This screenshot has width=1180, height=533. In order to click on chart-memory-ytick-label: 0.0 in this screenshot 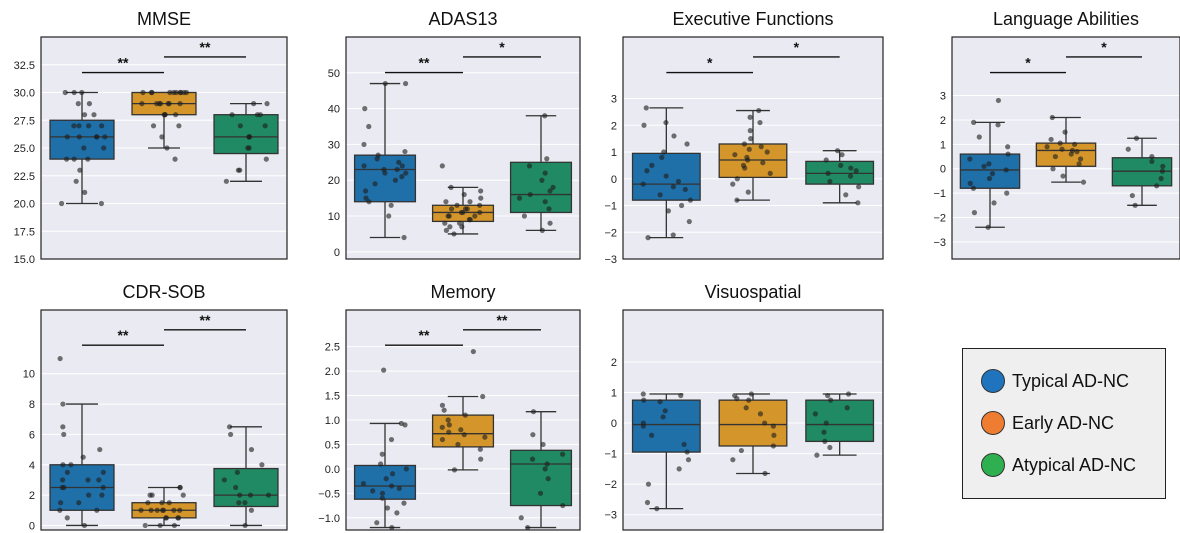, I will do `click(332, 470)`.